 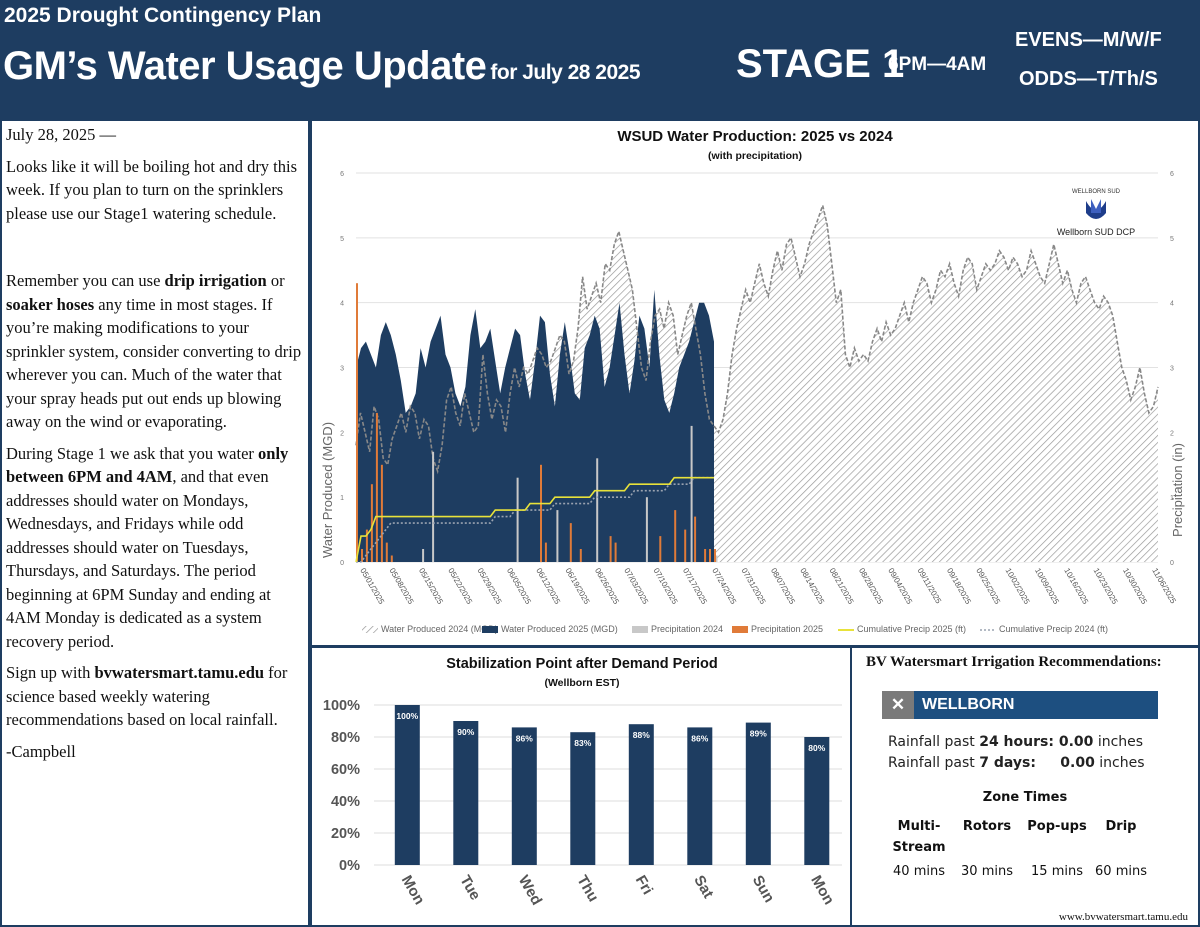 I want to click on x-tick-label: 05/29/2025, so click(x=490, y=587).